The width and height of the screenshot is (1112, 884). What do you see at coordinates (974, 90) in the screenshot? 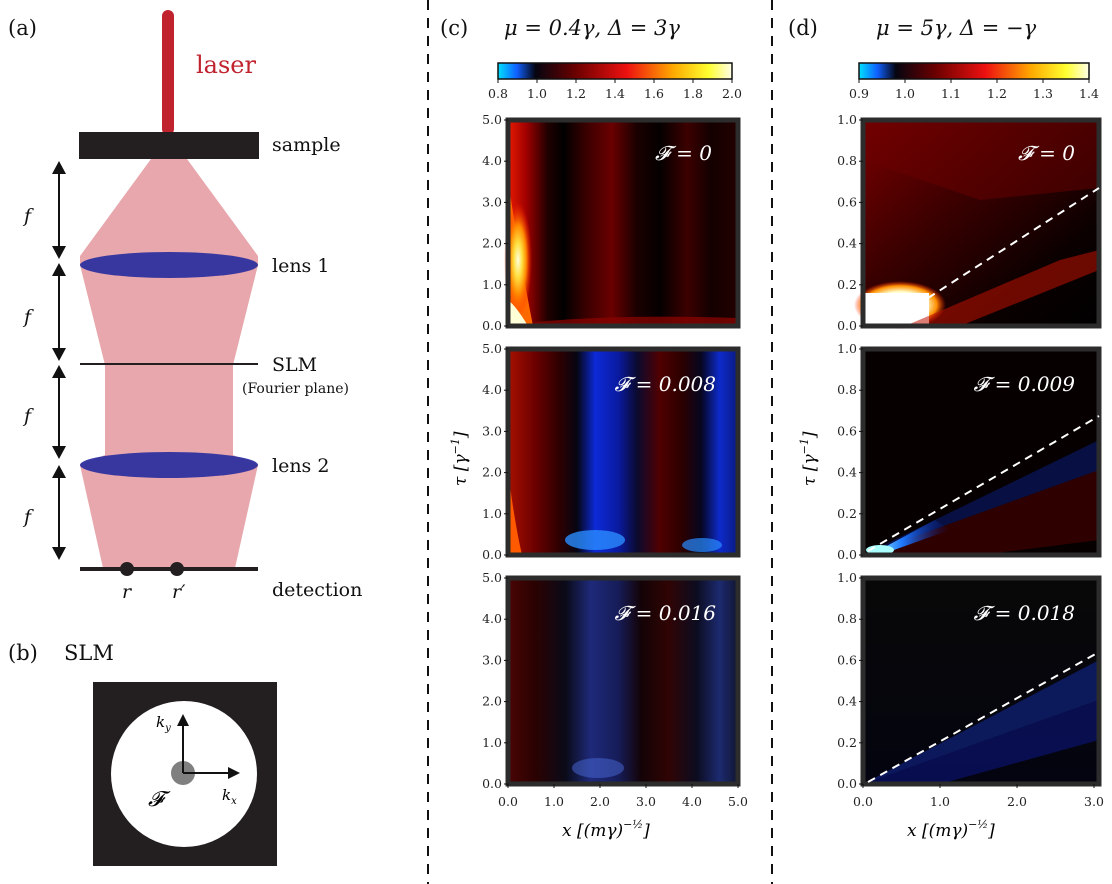
I see `panel-d-colorbar-ticks: 0.9 1.0 1.1 1.2 1.3 1.4` at bounding box center [974, 90].